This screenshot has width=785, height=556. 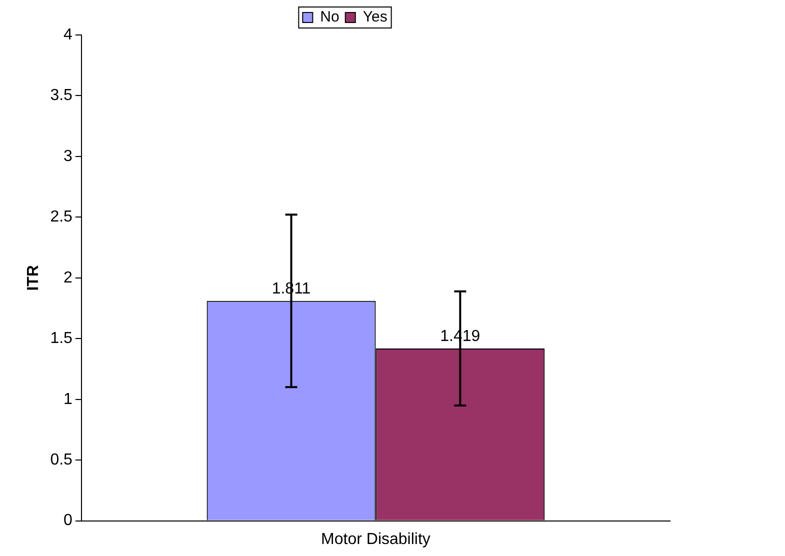 I want to click on y-tick-label: 1, so click(x=68, y=399).